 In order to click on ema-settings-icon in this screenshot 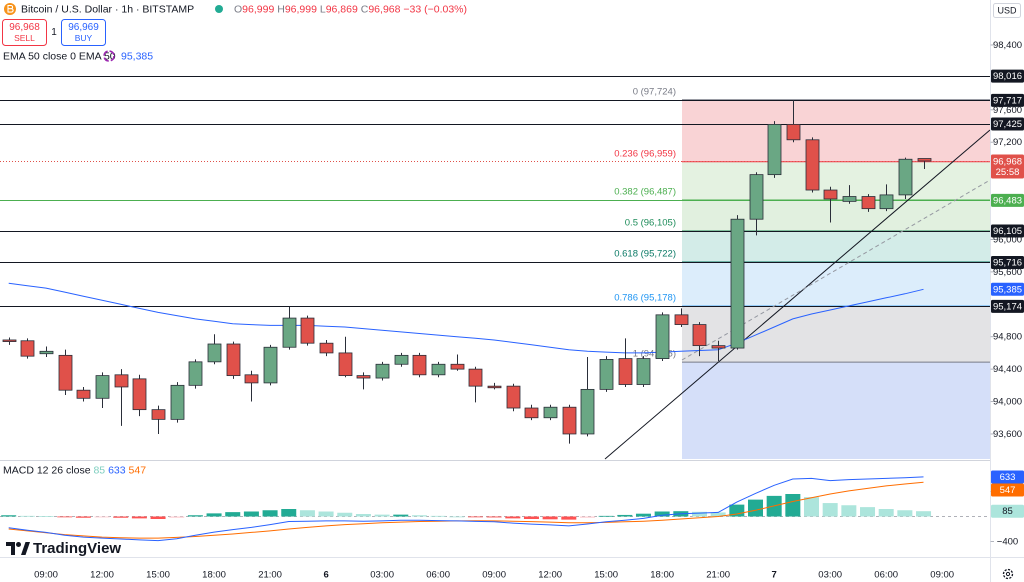, I will do `click(109, 56)`.